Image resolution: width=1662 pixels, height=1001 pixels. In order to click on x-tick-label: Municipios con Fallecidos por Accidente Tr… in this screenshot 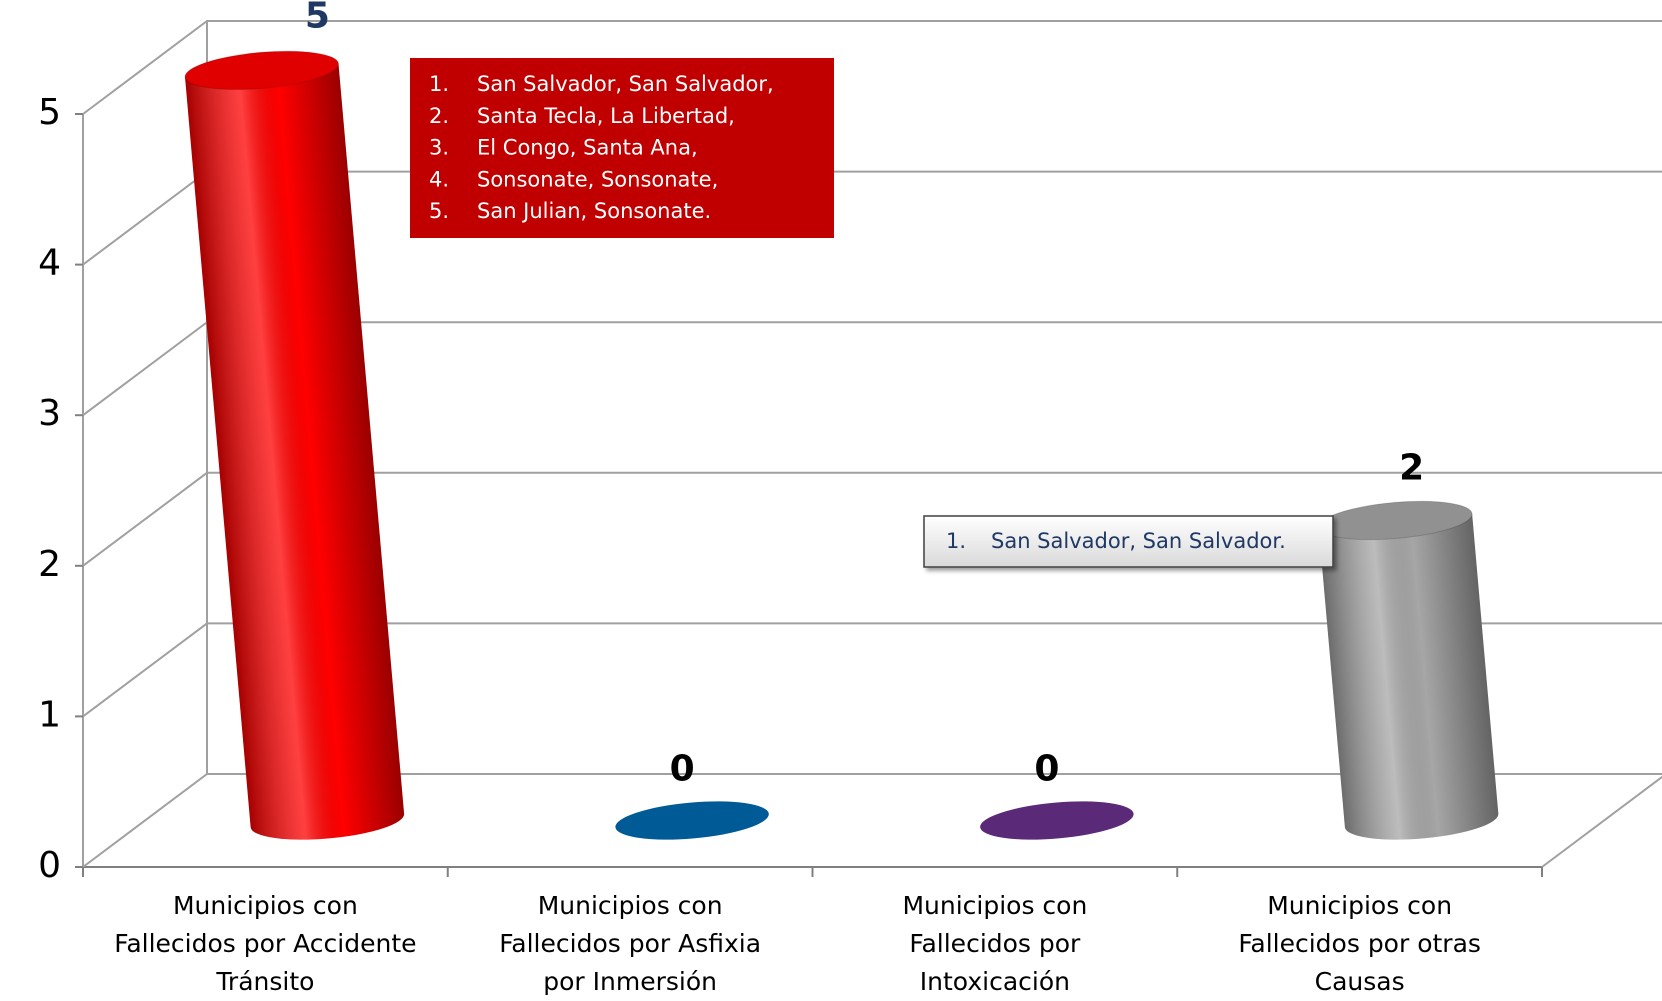, I will do `click(265, 943)`.